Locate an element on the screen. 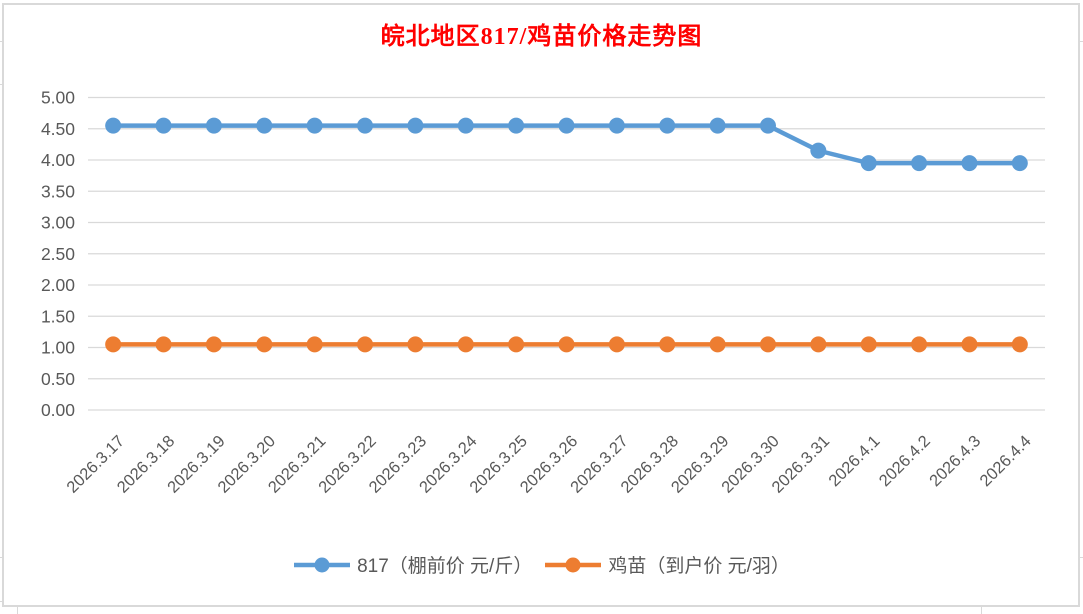 The width and height of the screenshot is (1083, 614). y-tick-label: 3.00 is located at coordinates (58, 223).